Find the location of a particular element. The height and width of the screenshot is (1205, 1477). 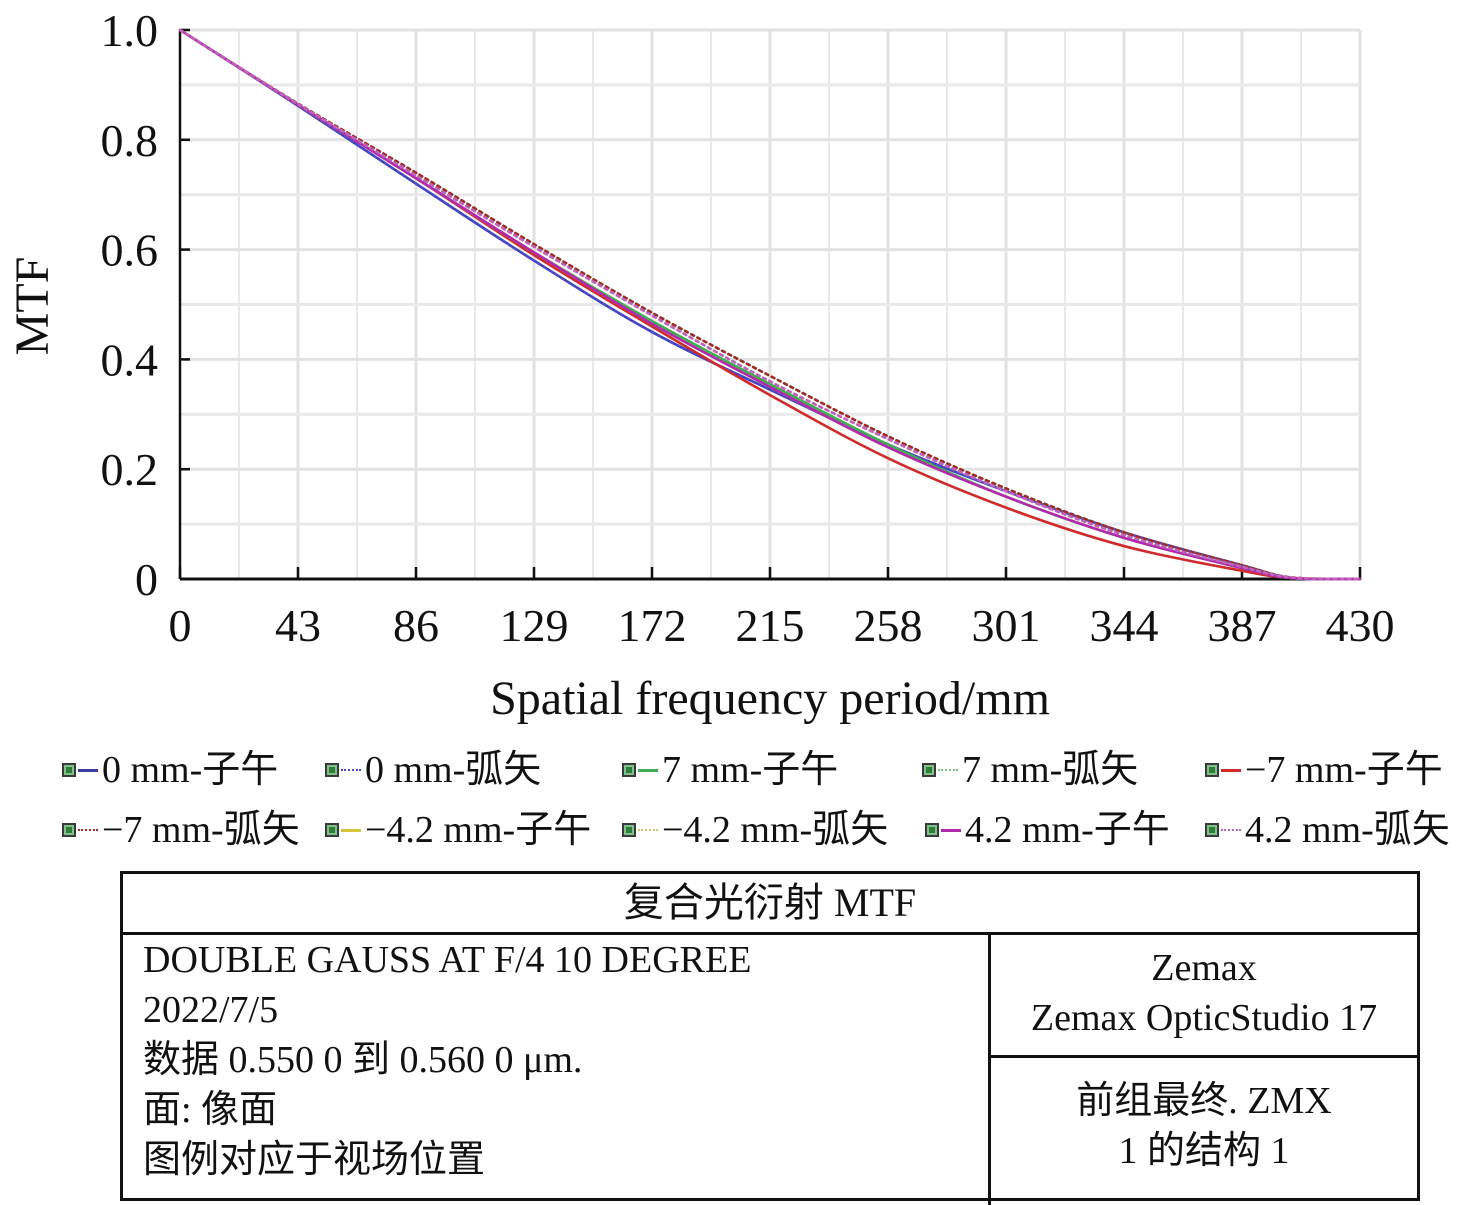

y-tick-label: 1.0 is located at coordinates (130, 30).